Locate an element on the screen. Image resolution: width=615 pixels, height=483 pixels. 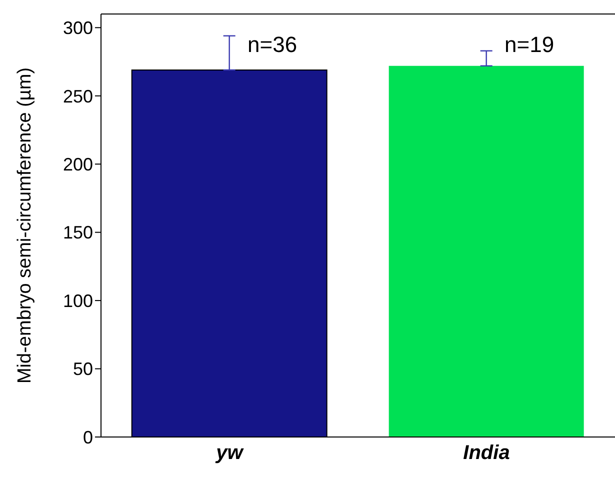
y-axis-title: Mid-embryo semi-circumference (µm) is located at coordinates (25, 225).